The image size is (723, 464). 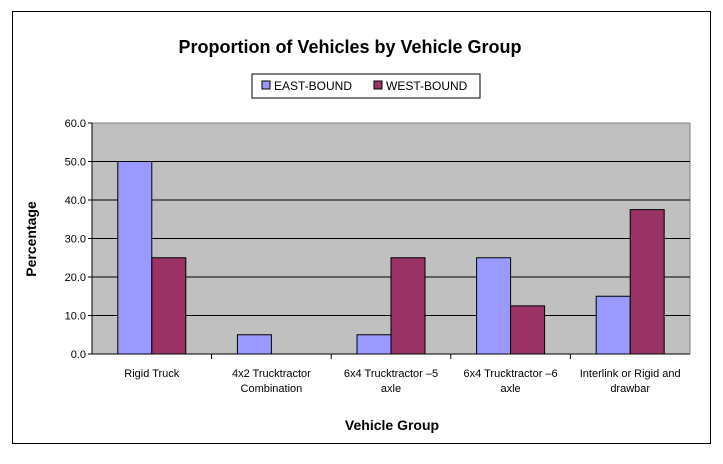 I want to click on legend-label-west: WEST-BOUND, so click(x=427, y=86).